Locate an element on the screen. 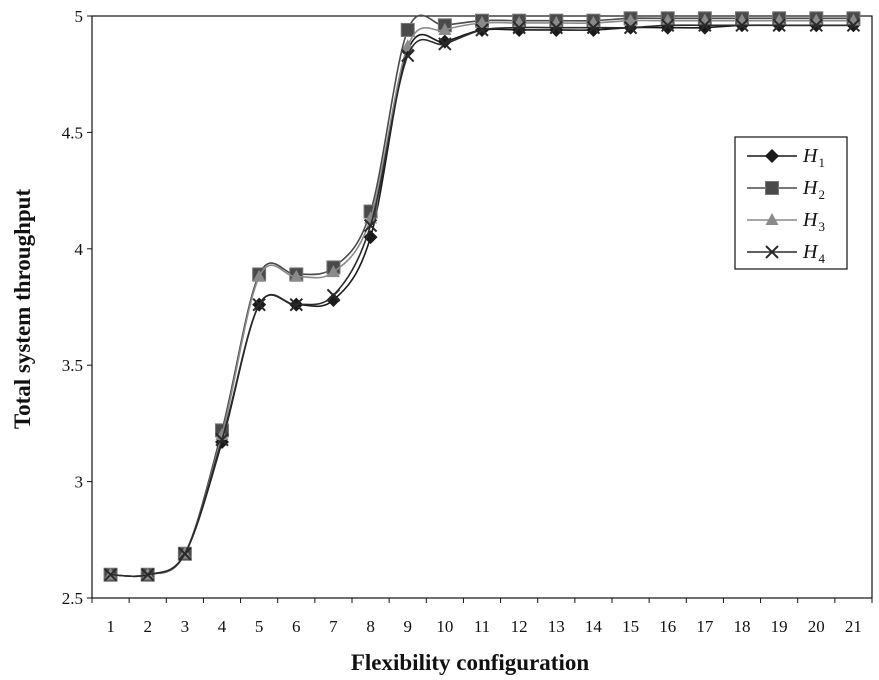 Image resolution: width=879 pixels, height=680 pixels. x-tick-label: 13 is located at coordinates (556, 626).